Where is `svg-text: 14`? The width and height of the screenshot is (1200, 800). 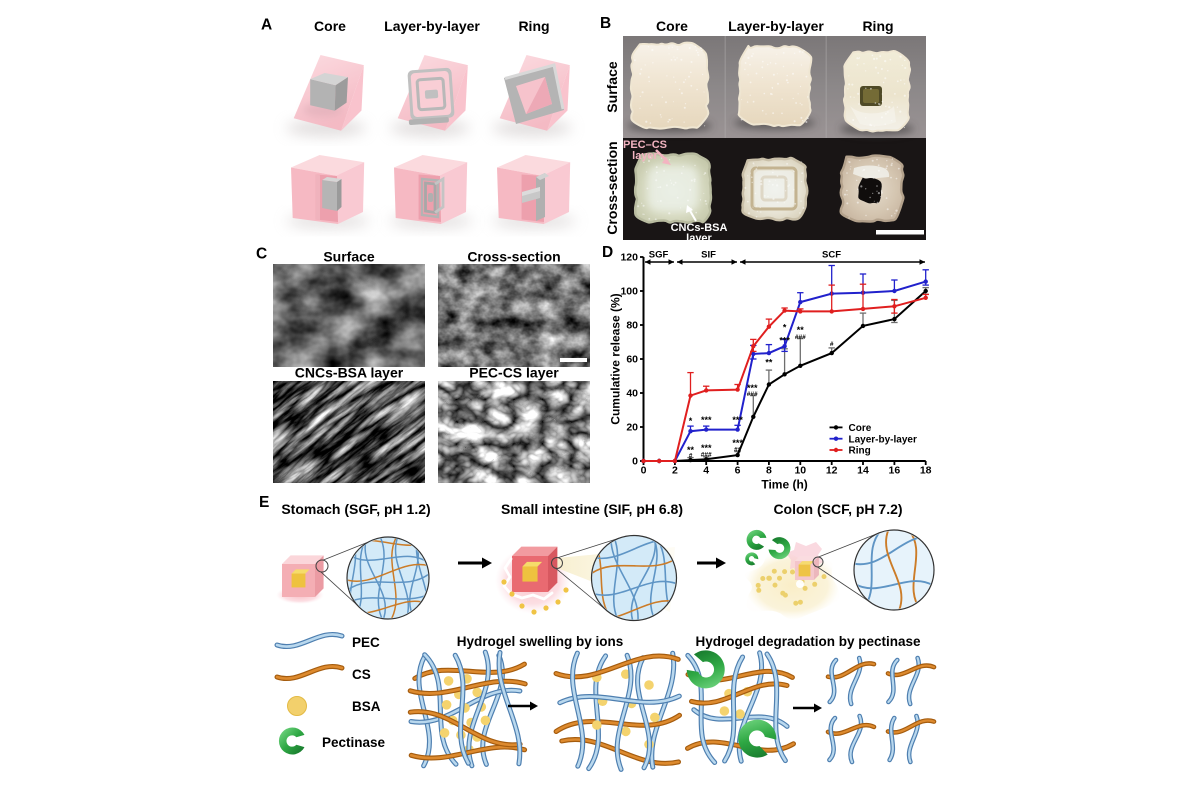 svg-text: 14 is located at coordinates (863, 471).